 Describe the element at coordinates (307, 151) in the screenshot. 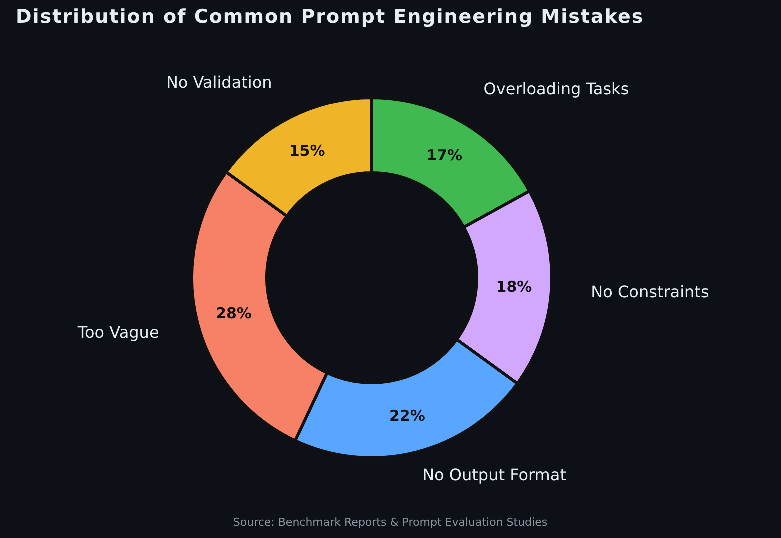

I see `data-label: 15%` at that location.